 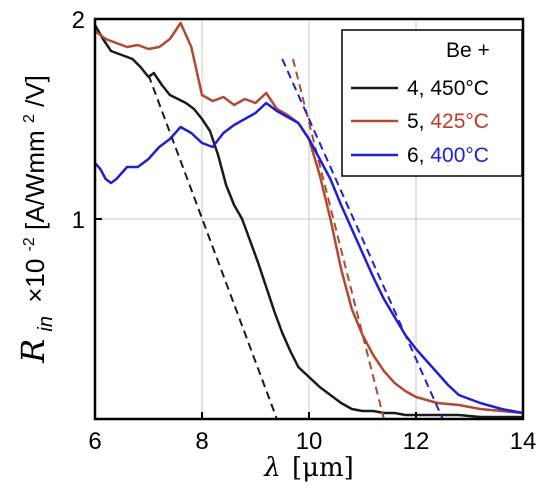 I want to click on svg-text: 6, 400°C, so click(x=448, y=155).